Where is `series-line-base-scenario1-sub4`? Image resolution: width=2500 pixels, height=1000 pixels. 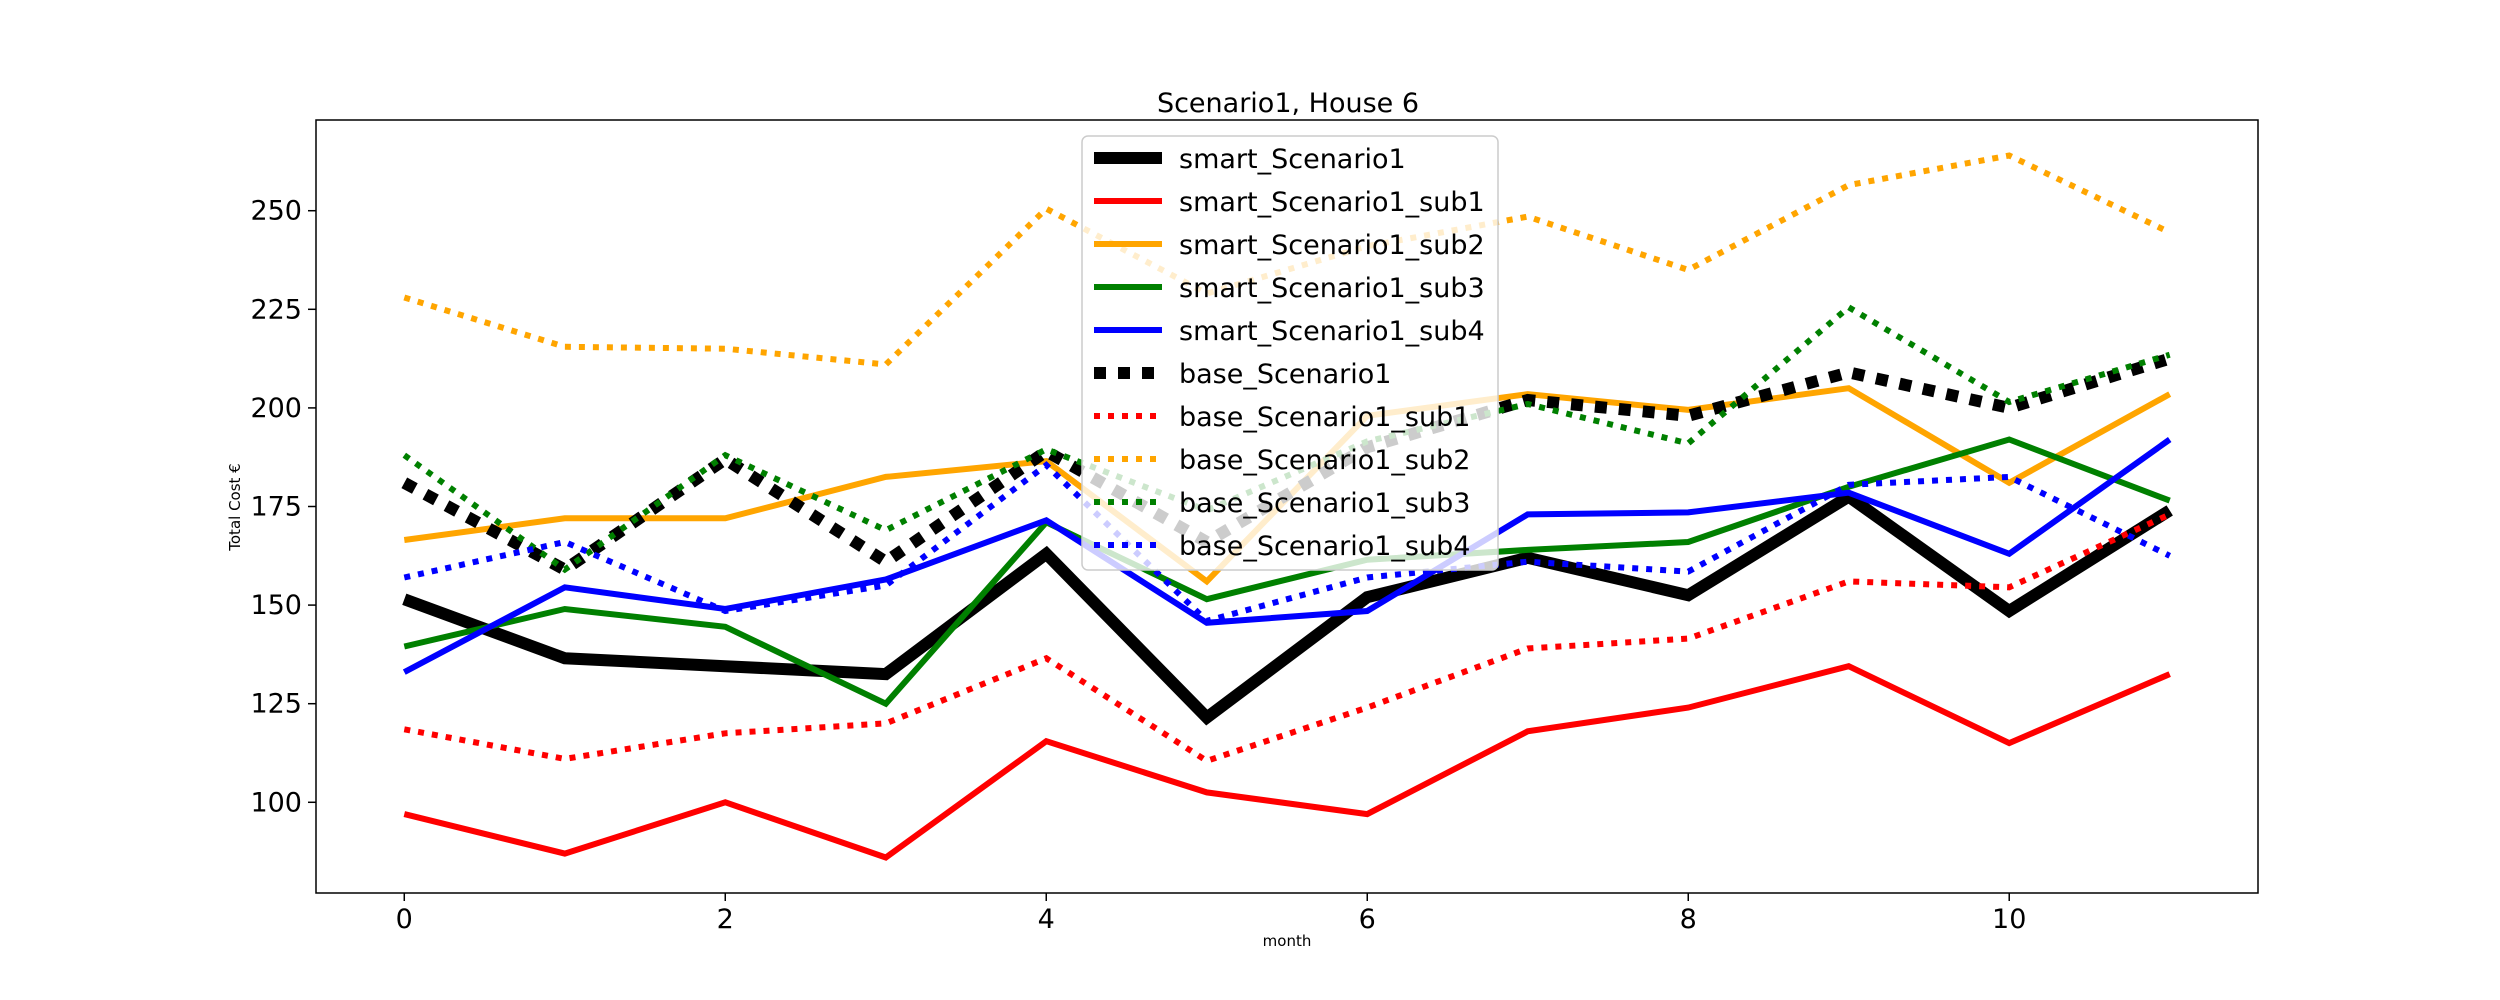 series-line-base-scenario1-sub4 is located at coordinates (1287, 543).